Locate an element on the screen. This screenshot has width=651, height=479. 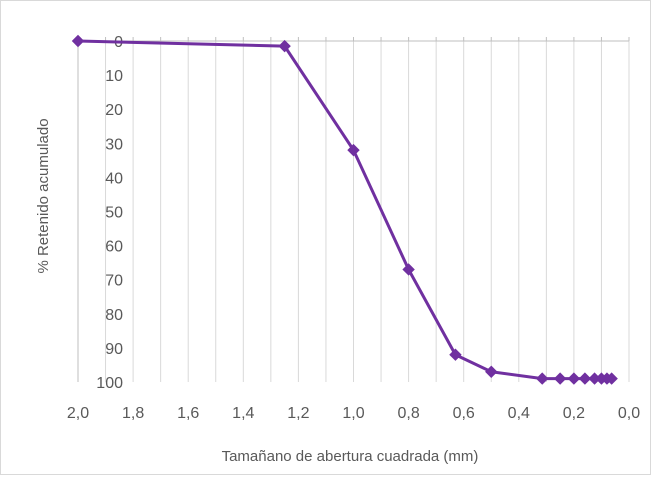
x-tick-label: 0,8 is located at coordinates (408, 413).